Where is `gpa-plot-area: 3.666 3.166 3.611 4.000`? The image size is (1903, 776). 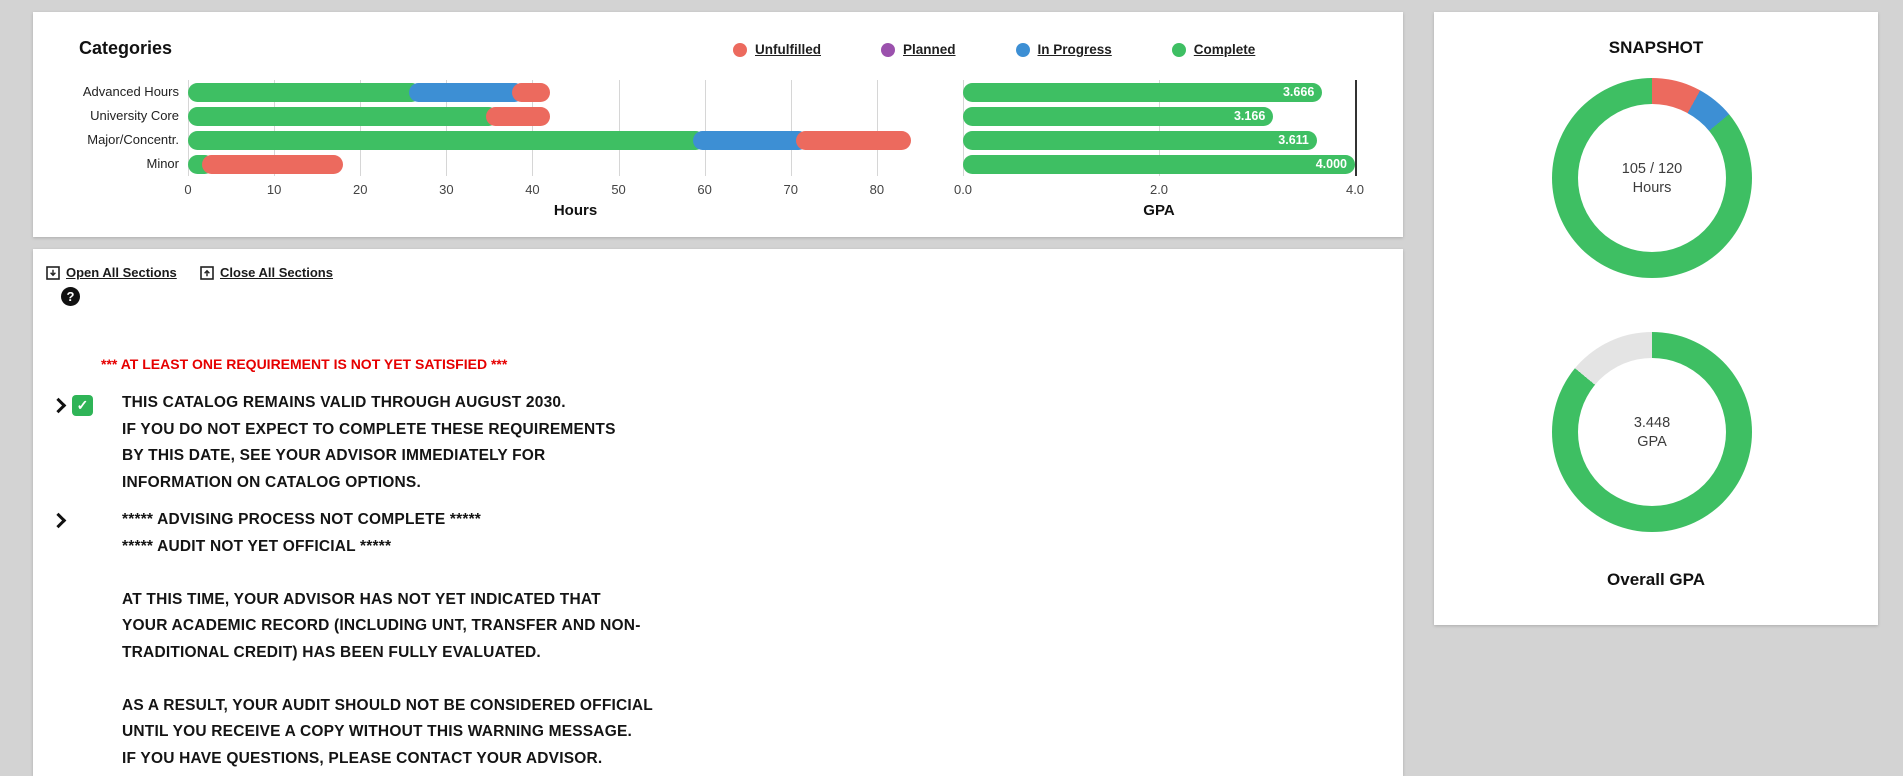
gpa-plot-area: 3.666 3.166 3.611 4.000 is located at coordinates (1160, 128).